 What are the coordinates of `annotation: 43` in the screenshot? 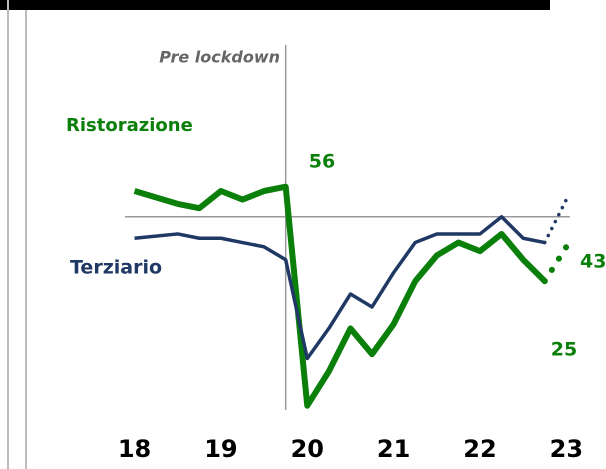 It's located at (593, 262).